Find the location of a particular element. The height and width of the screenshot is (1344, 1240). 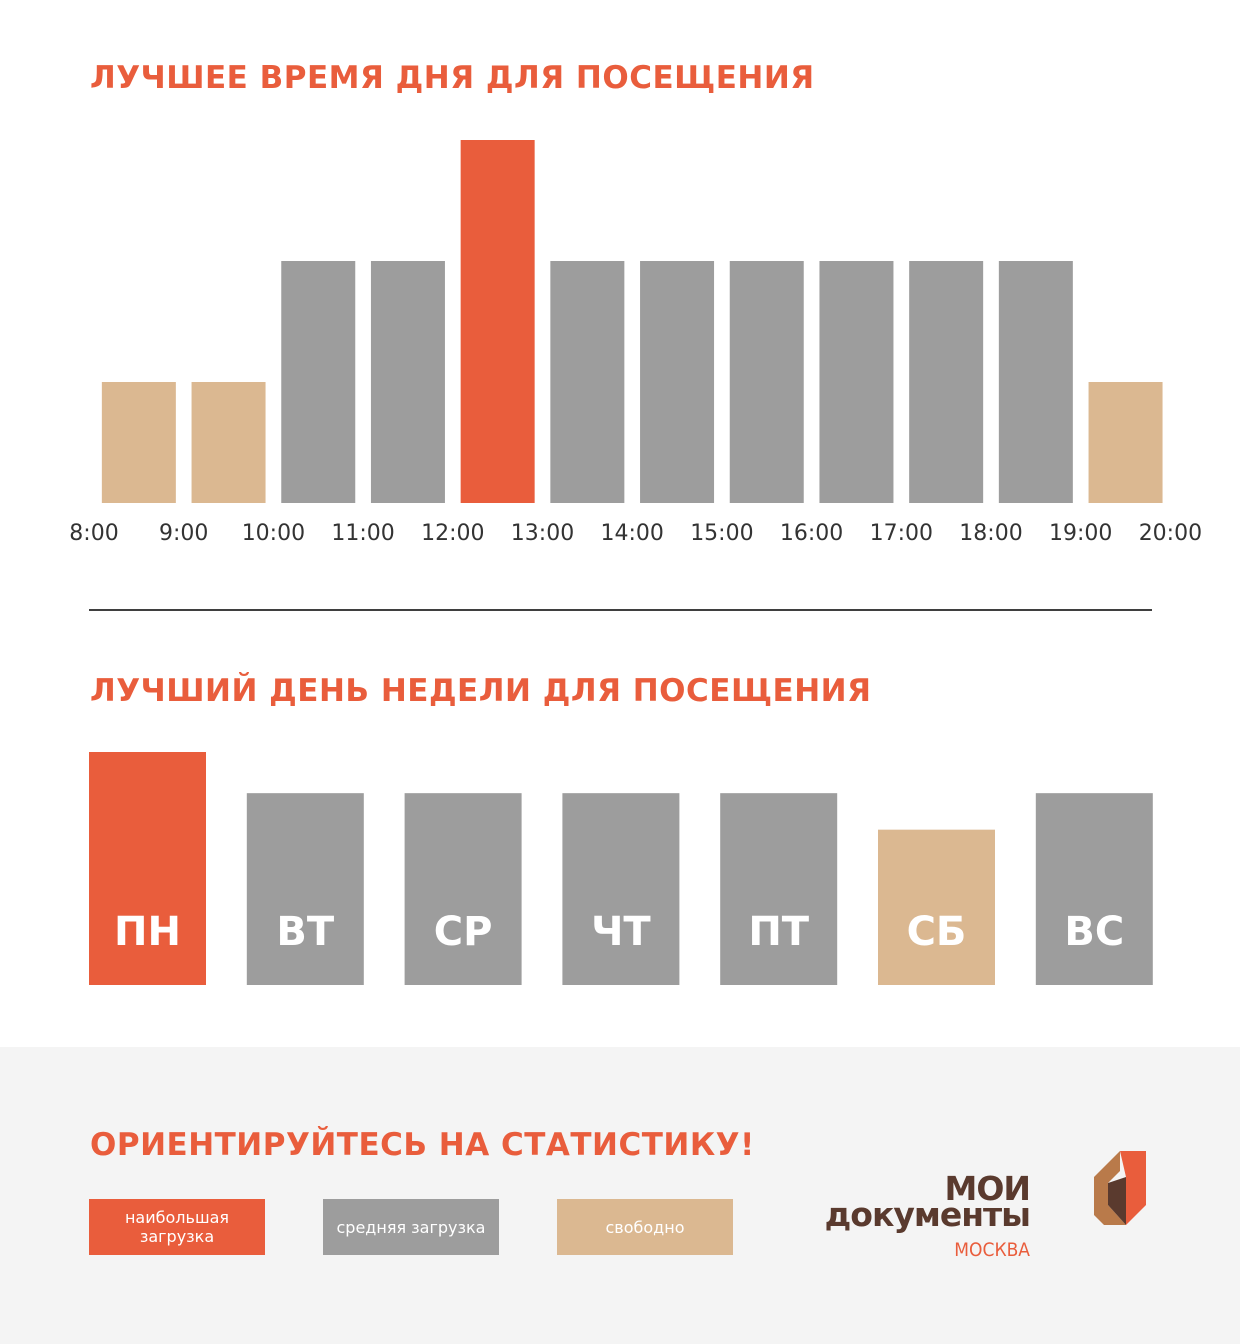

weekday-label: СР is located at coordinates (463, 932).